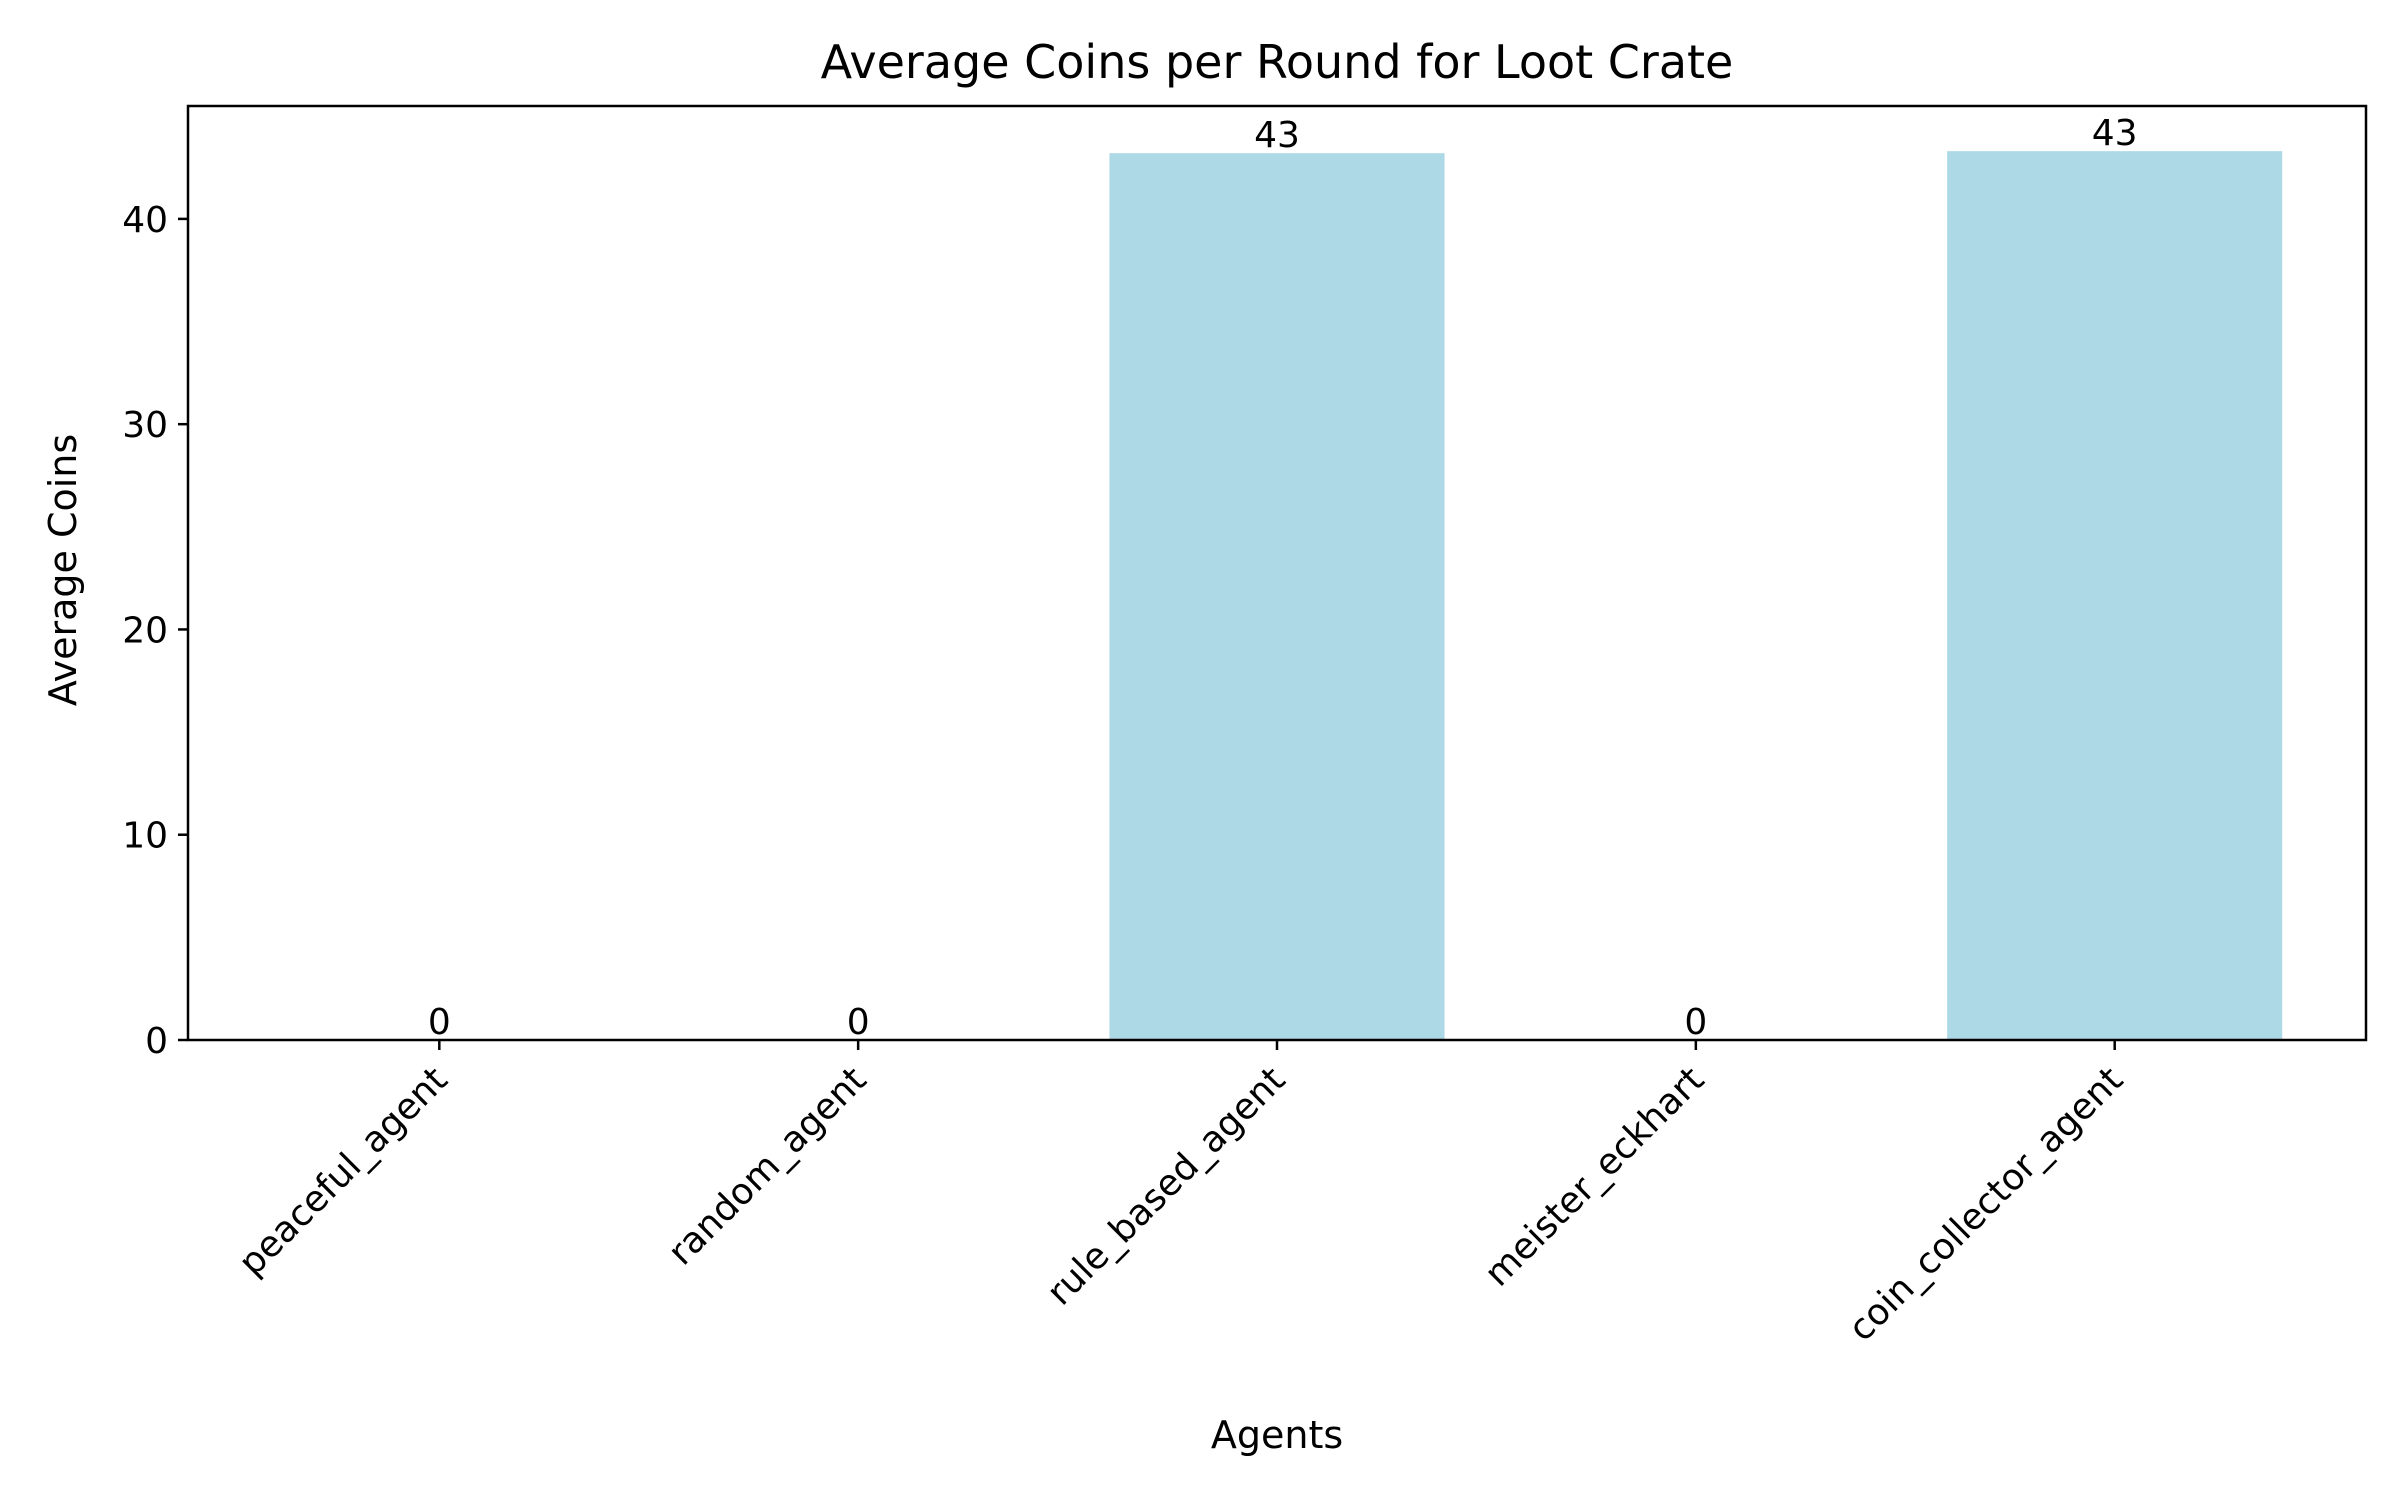 This screenshot has height=1500, width=2400. Describe the element at coordinates (768, 1166) in the screenshot. I see `x-tick-label: random_agent` at that location.